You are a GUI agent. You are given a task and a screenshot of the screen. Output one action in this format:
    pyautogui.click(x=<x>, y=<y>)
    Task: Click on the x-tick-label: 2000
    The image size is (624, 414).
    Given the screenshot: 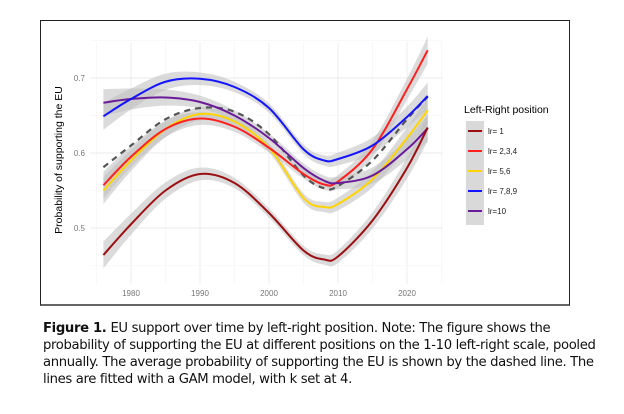 What is the action you would take?
    pyautogui.click(x=269, y=293)
    